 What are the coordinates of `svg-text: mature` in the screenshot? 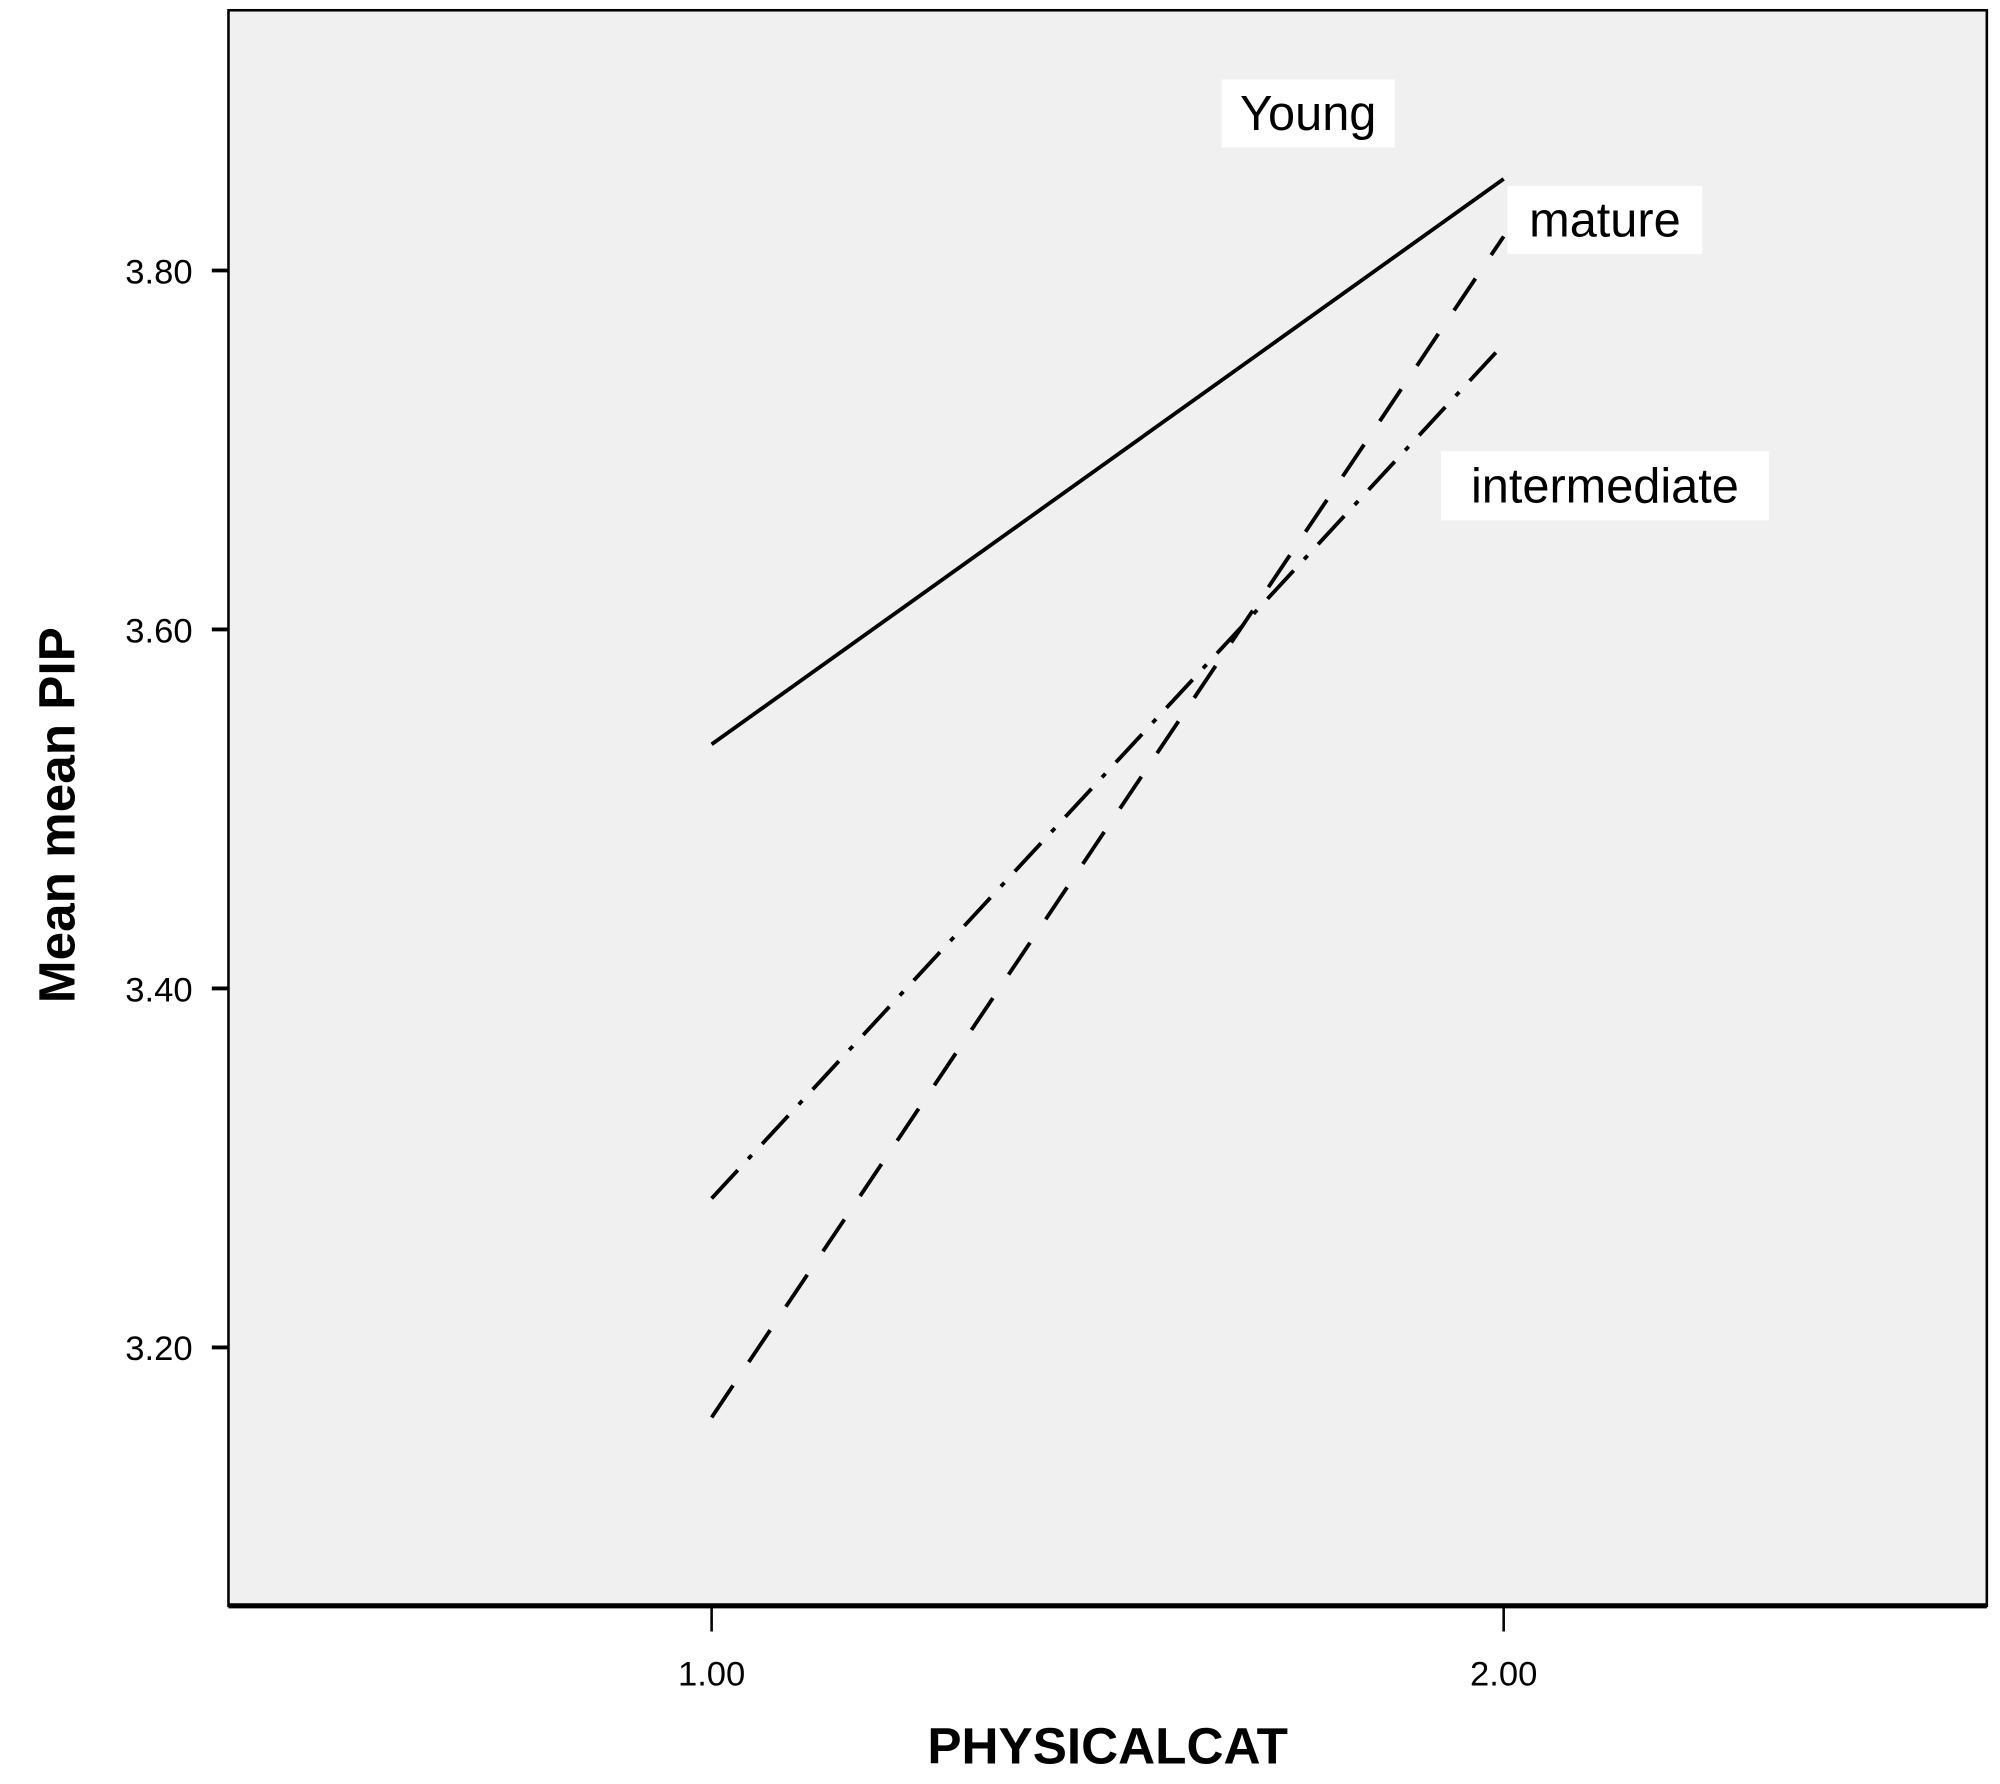 It's located at (1605, 220).